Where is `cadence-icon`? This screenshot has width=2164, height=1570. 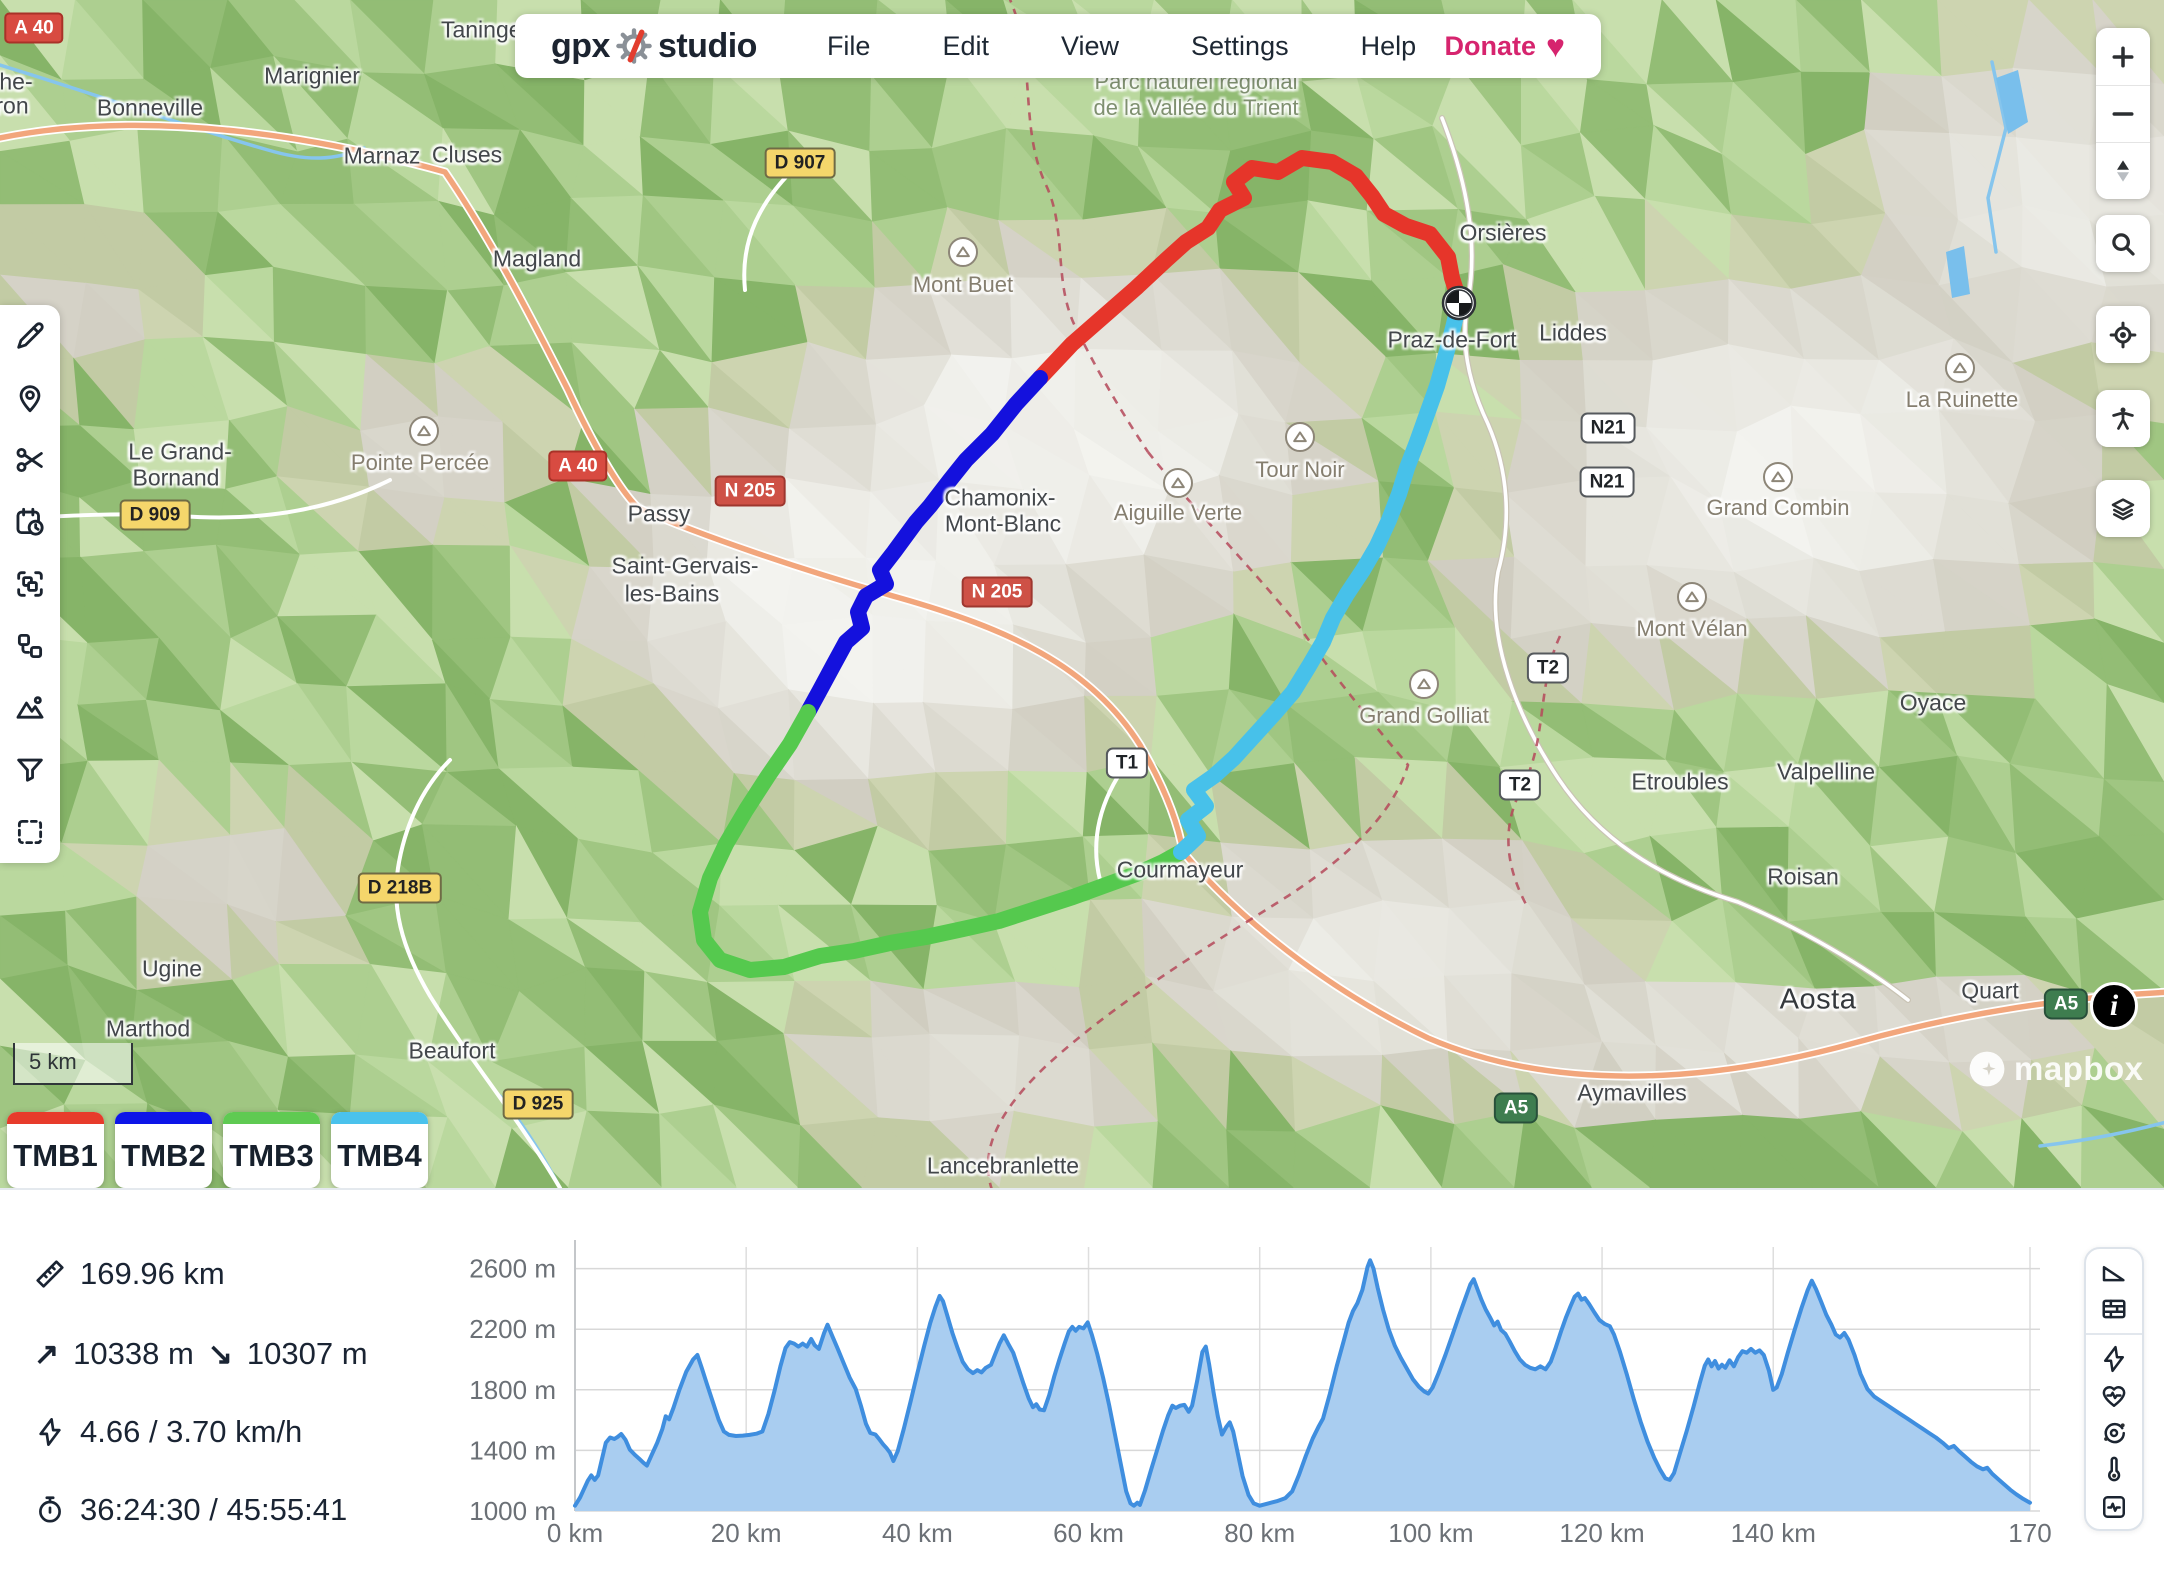
cadence-icon is located at coordinates (2114, 1433).